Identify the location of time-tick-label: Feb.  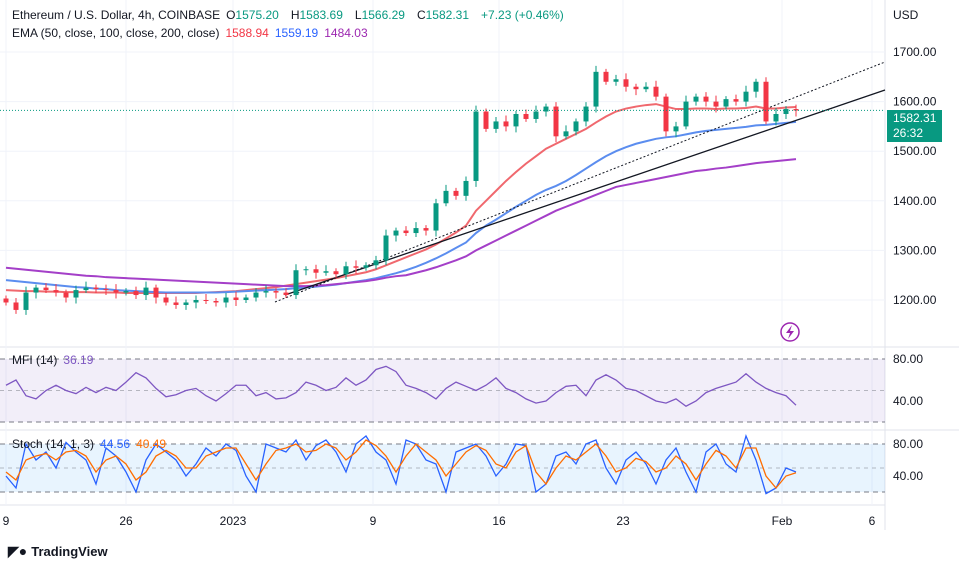
(782, 521).